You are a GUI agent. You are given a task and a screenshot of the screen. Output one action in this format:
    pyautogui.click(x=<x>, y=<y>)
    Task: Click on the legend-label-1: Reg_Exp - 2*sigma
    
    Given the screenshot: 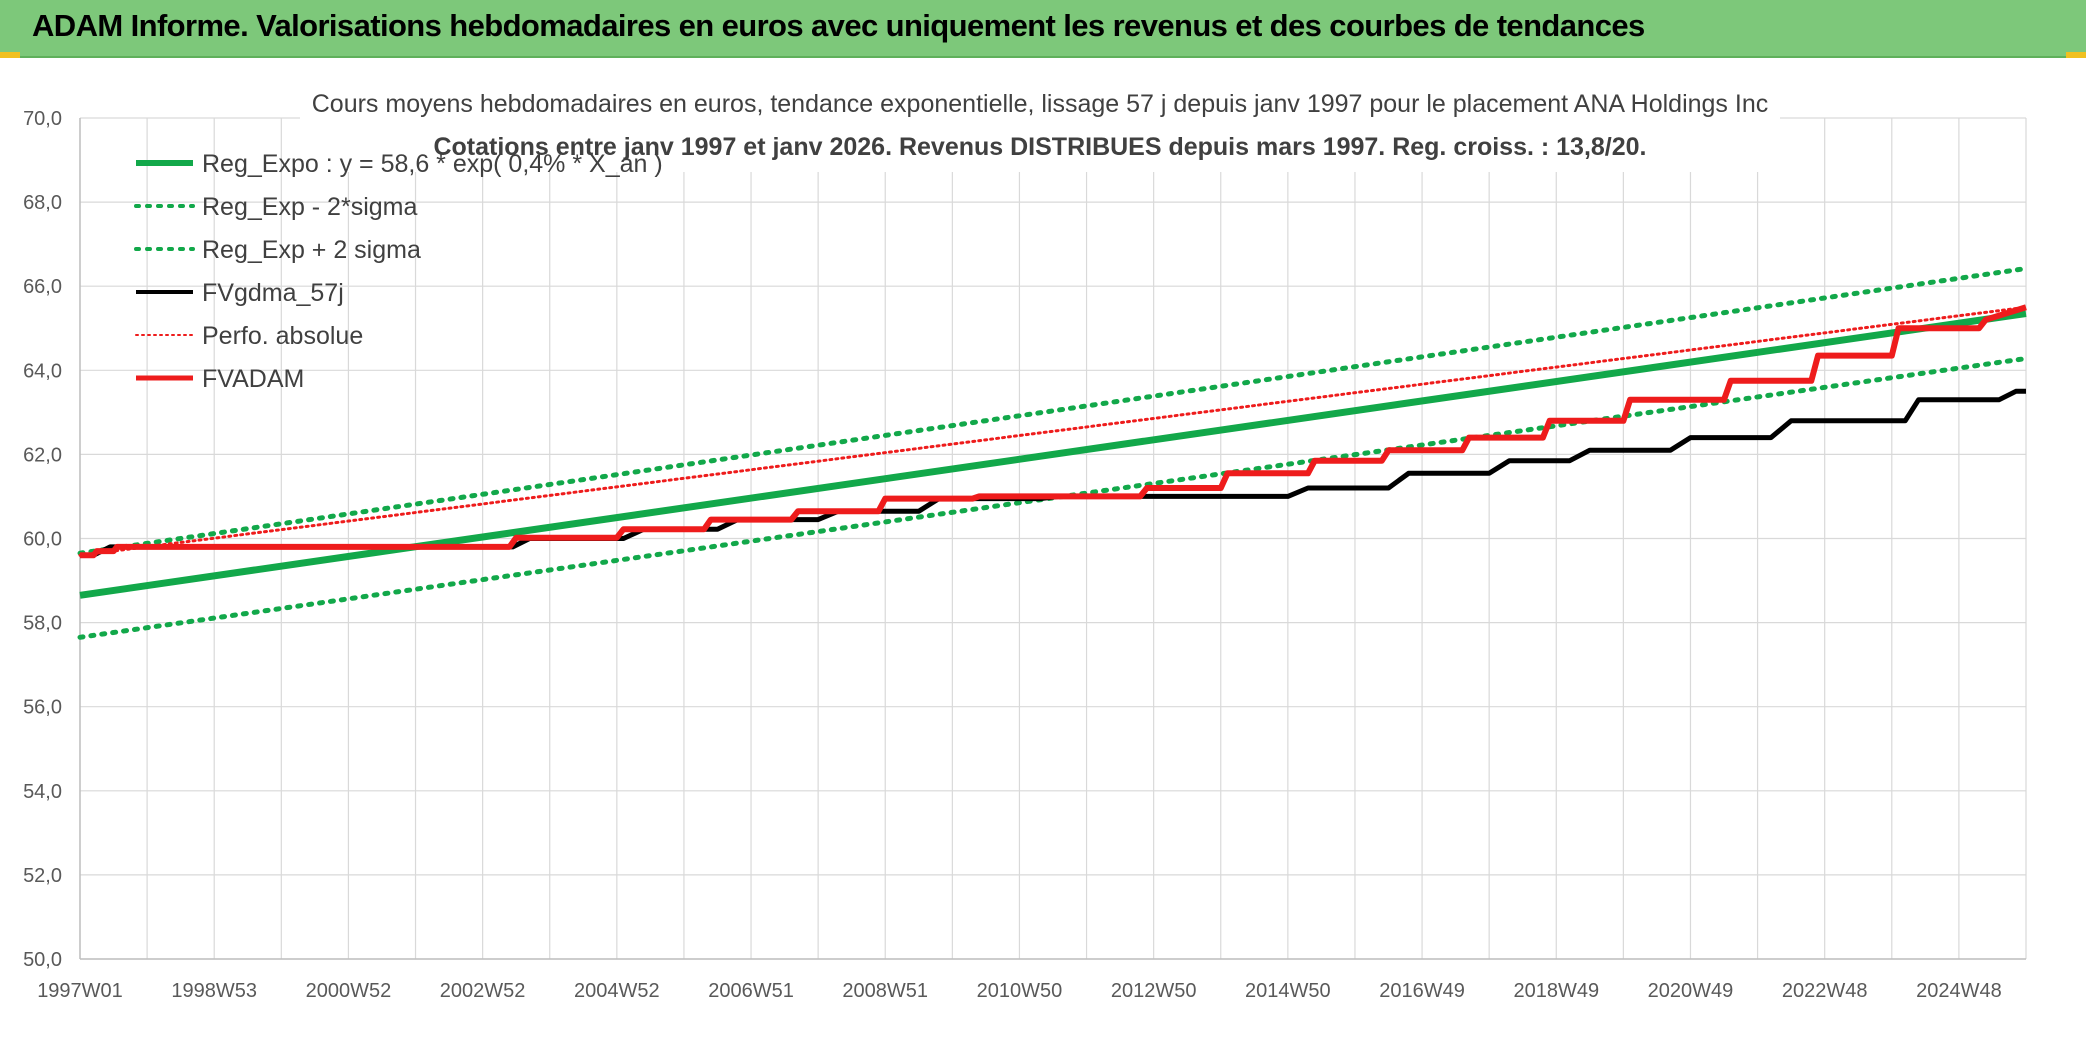 What is the action you would take?
    pyautogui.click(x=309, y=207)
    